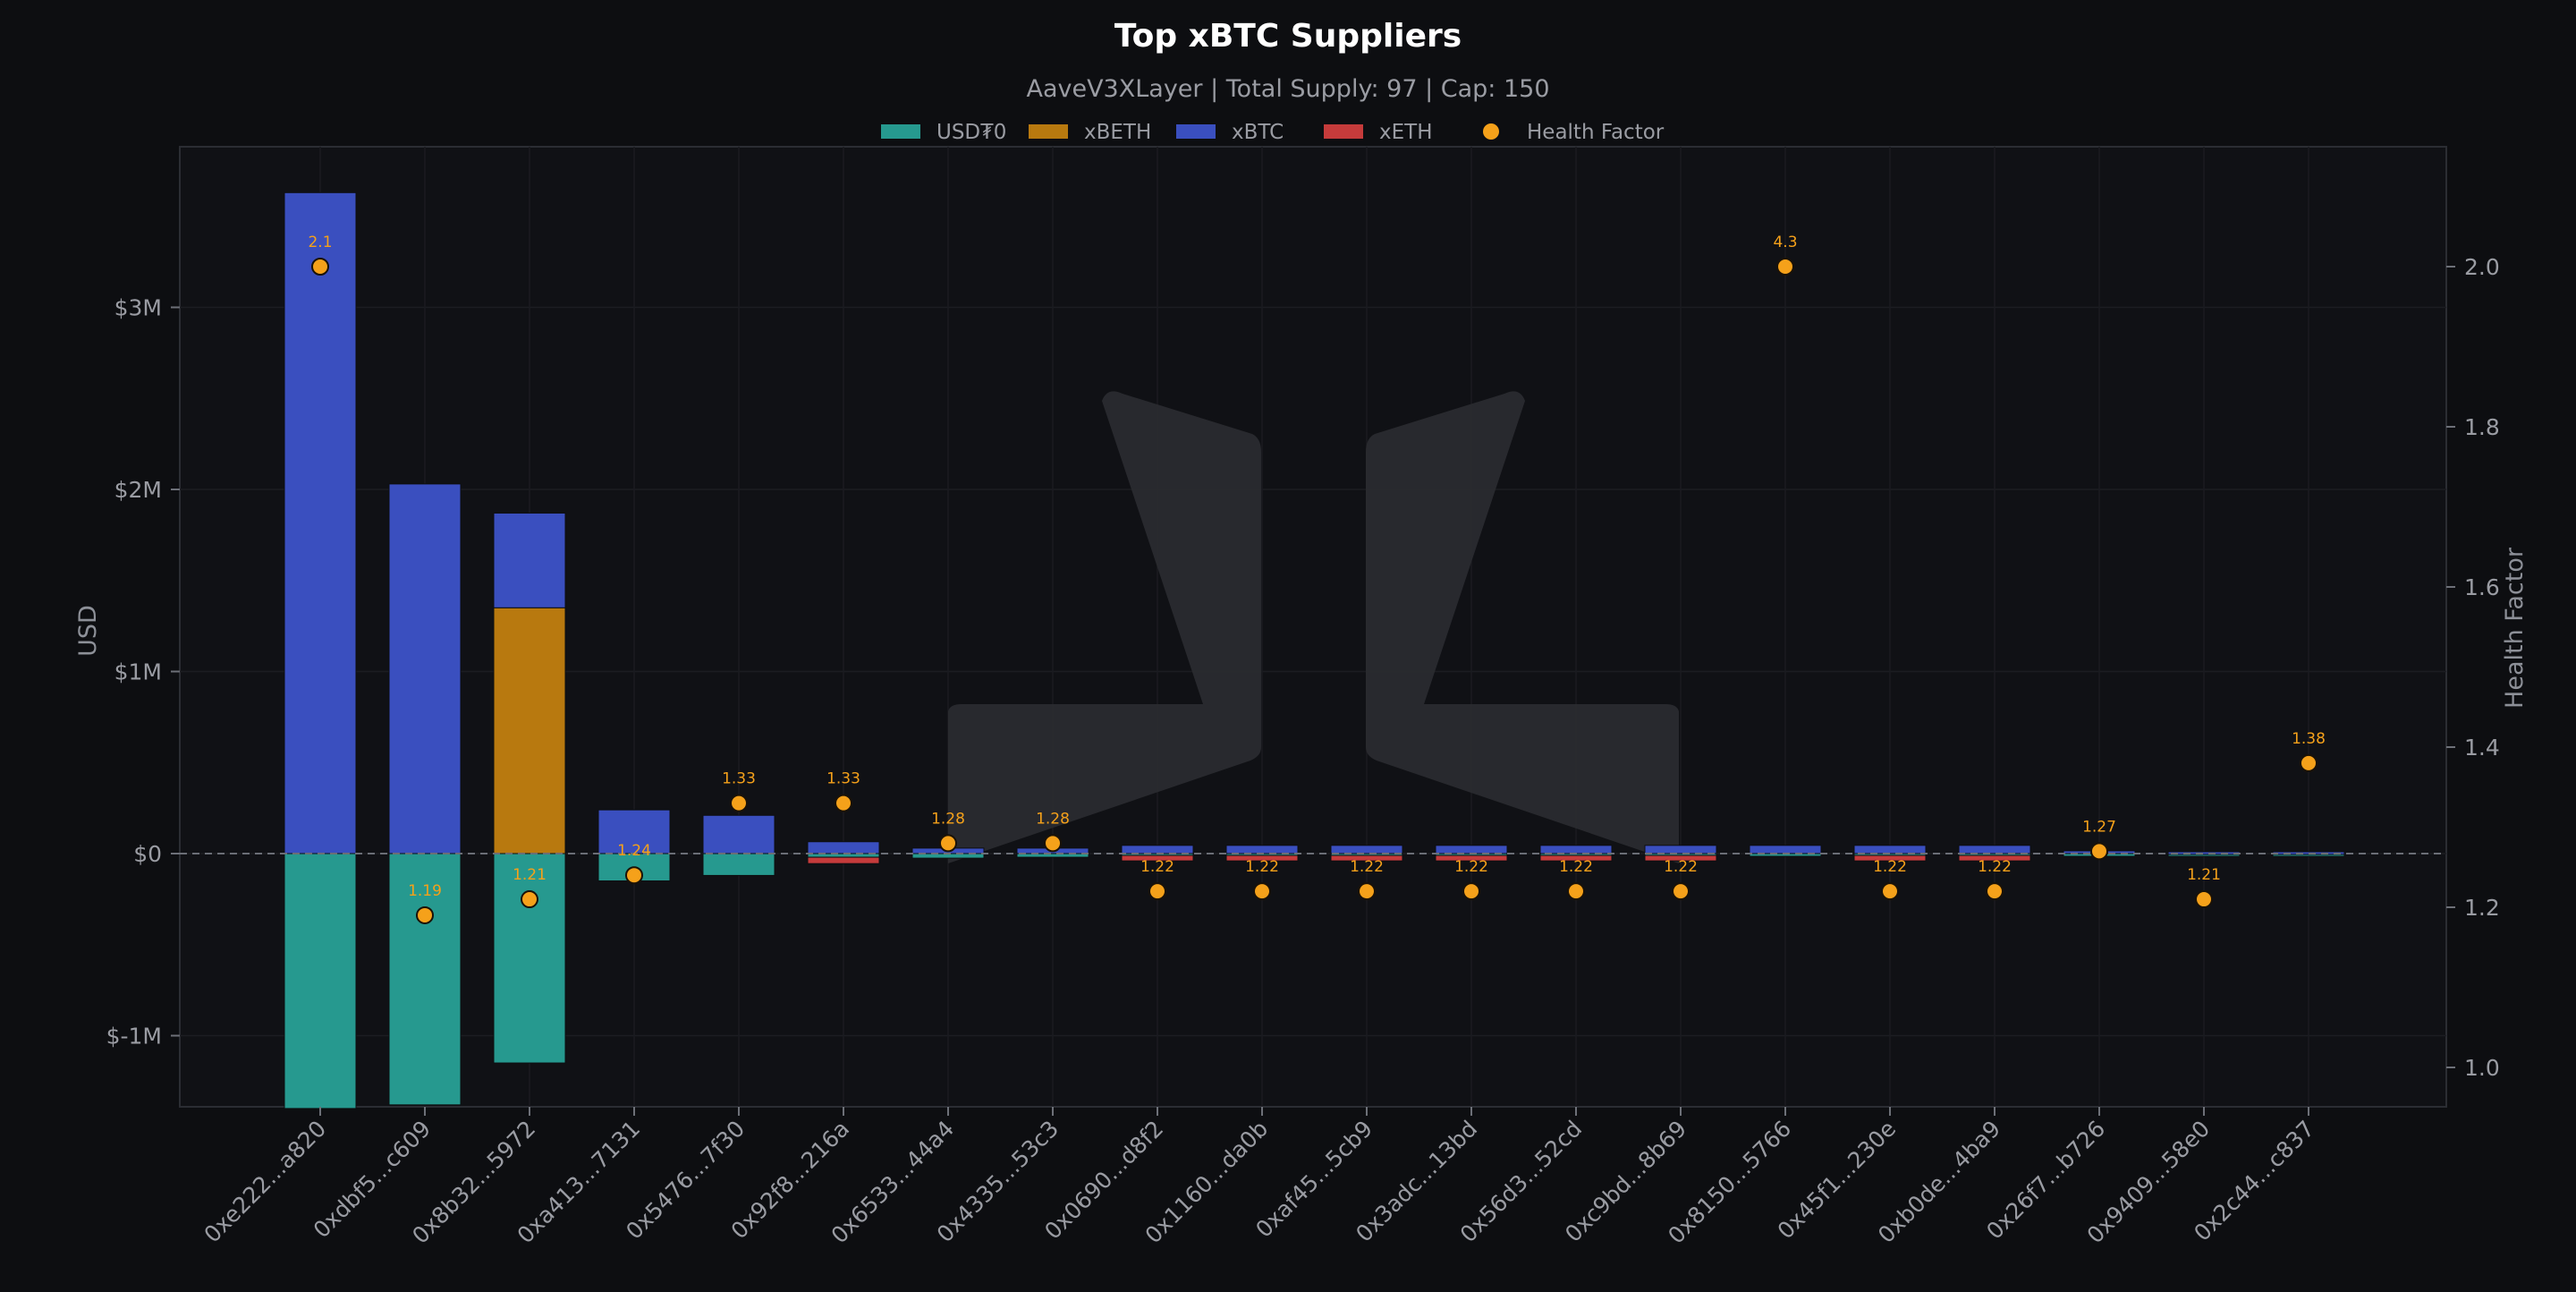 The image size is (2576, 1292). I want to click on y2-tick-label: 1.0, so click(2482, 1068).